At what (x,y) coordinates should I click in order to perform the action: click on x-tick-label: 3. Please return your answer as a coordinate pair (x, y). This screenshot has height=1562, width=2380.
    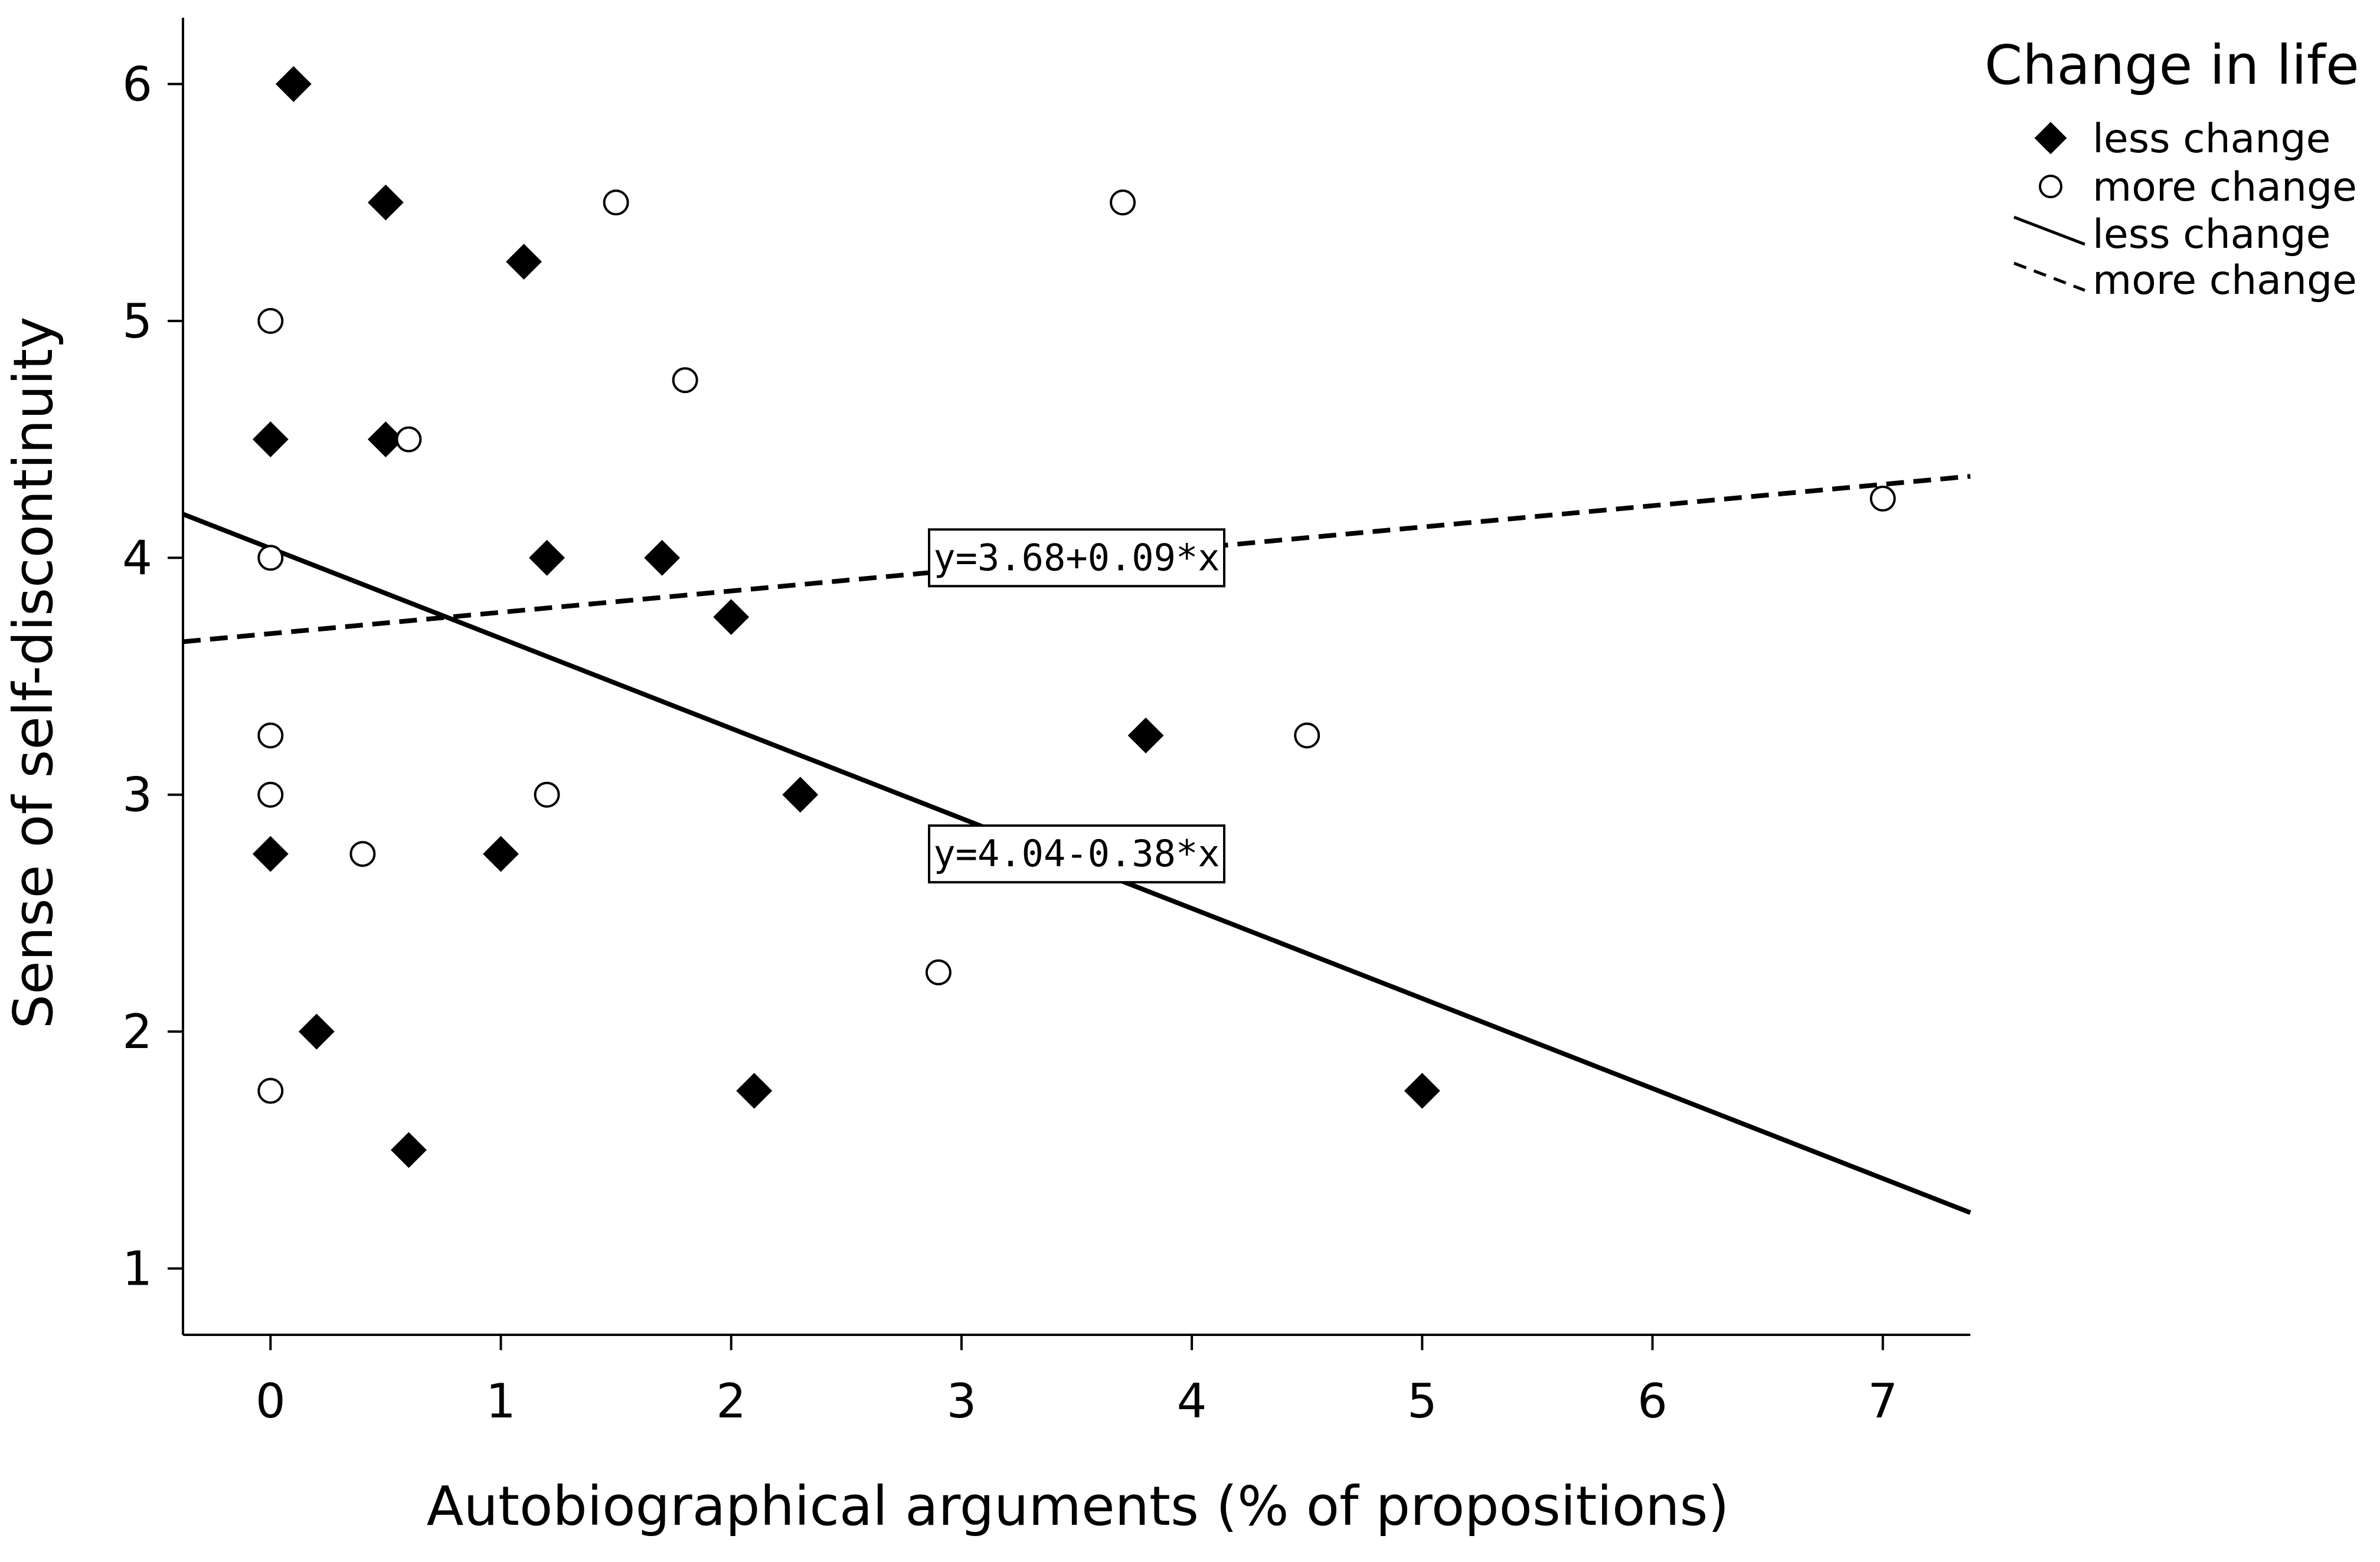
    Looking at the image, I should click on (961, 1401).